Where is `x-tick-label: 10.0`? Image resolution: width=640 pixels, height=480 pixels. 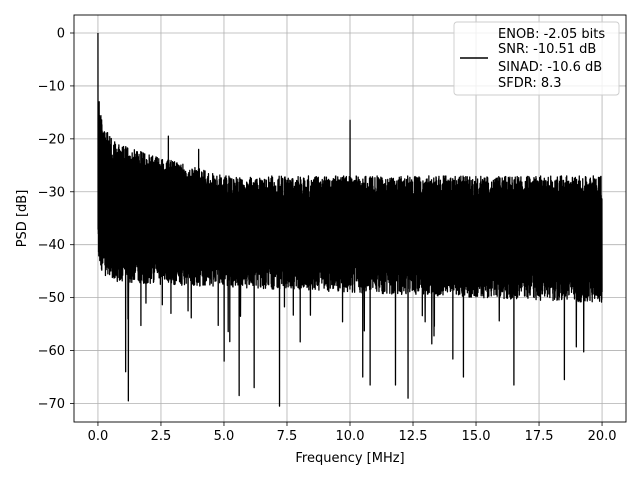 x-tick-label: 10.0 is located at coordinates (350, 436).